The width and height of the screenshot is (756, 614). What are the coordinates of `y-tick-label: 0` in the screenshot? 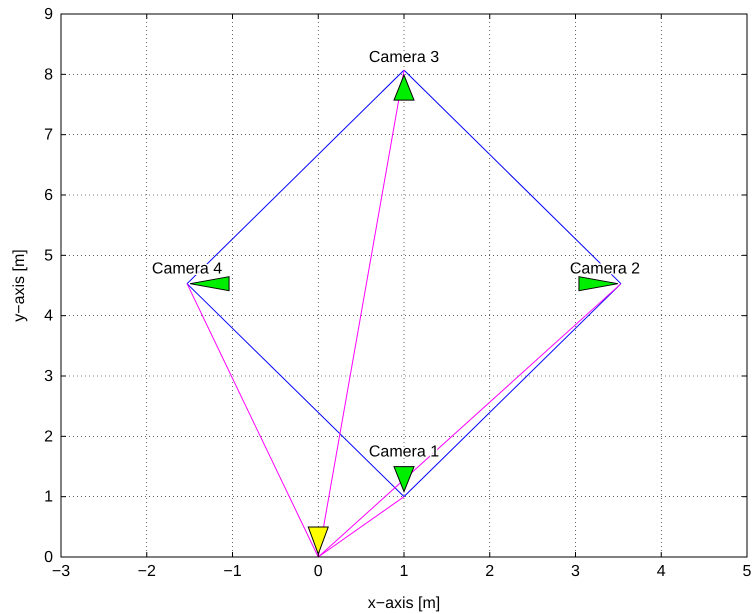 It's located at (49, 557).